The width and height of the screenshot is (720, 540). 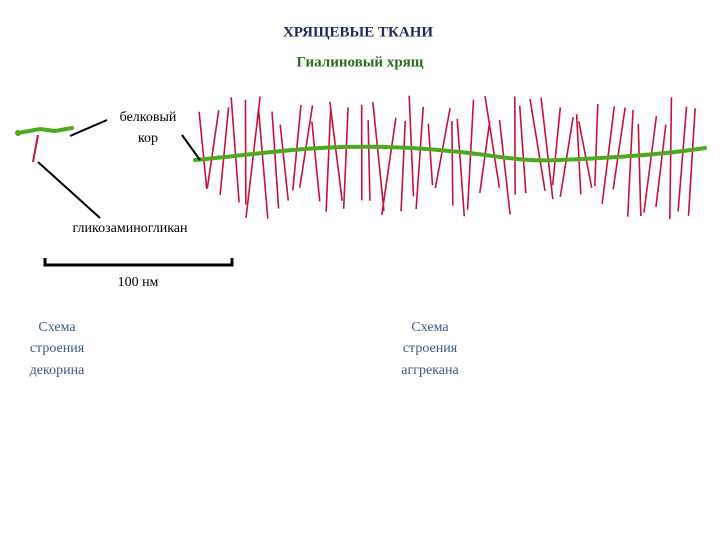 What do you see at coordinates (69, 190) in the screenshot?
I see `pointer-gag` at bounding box center [69, 190].